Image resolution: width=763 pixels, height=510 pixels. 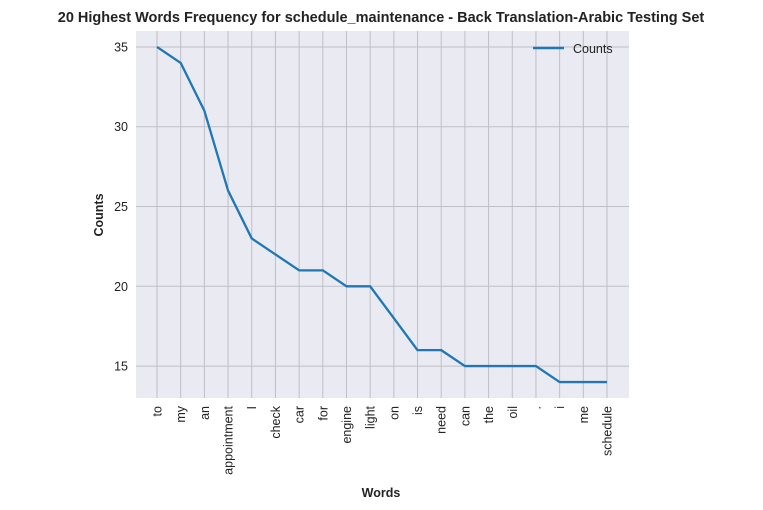 What do you see at coordinates (442, 420) in the screenshot?
I see `x-tick-label: need` at bounding box center [442, 420].